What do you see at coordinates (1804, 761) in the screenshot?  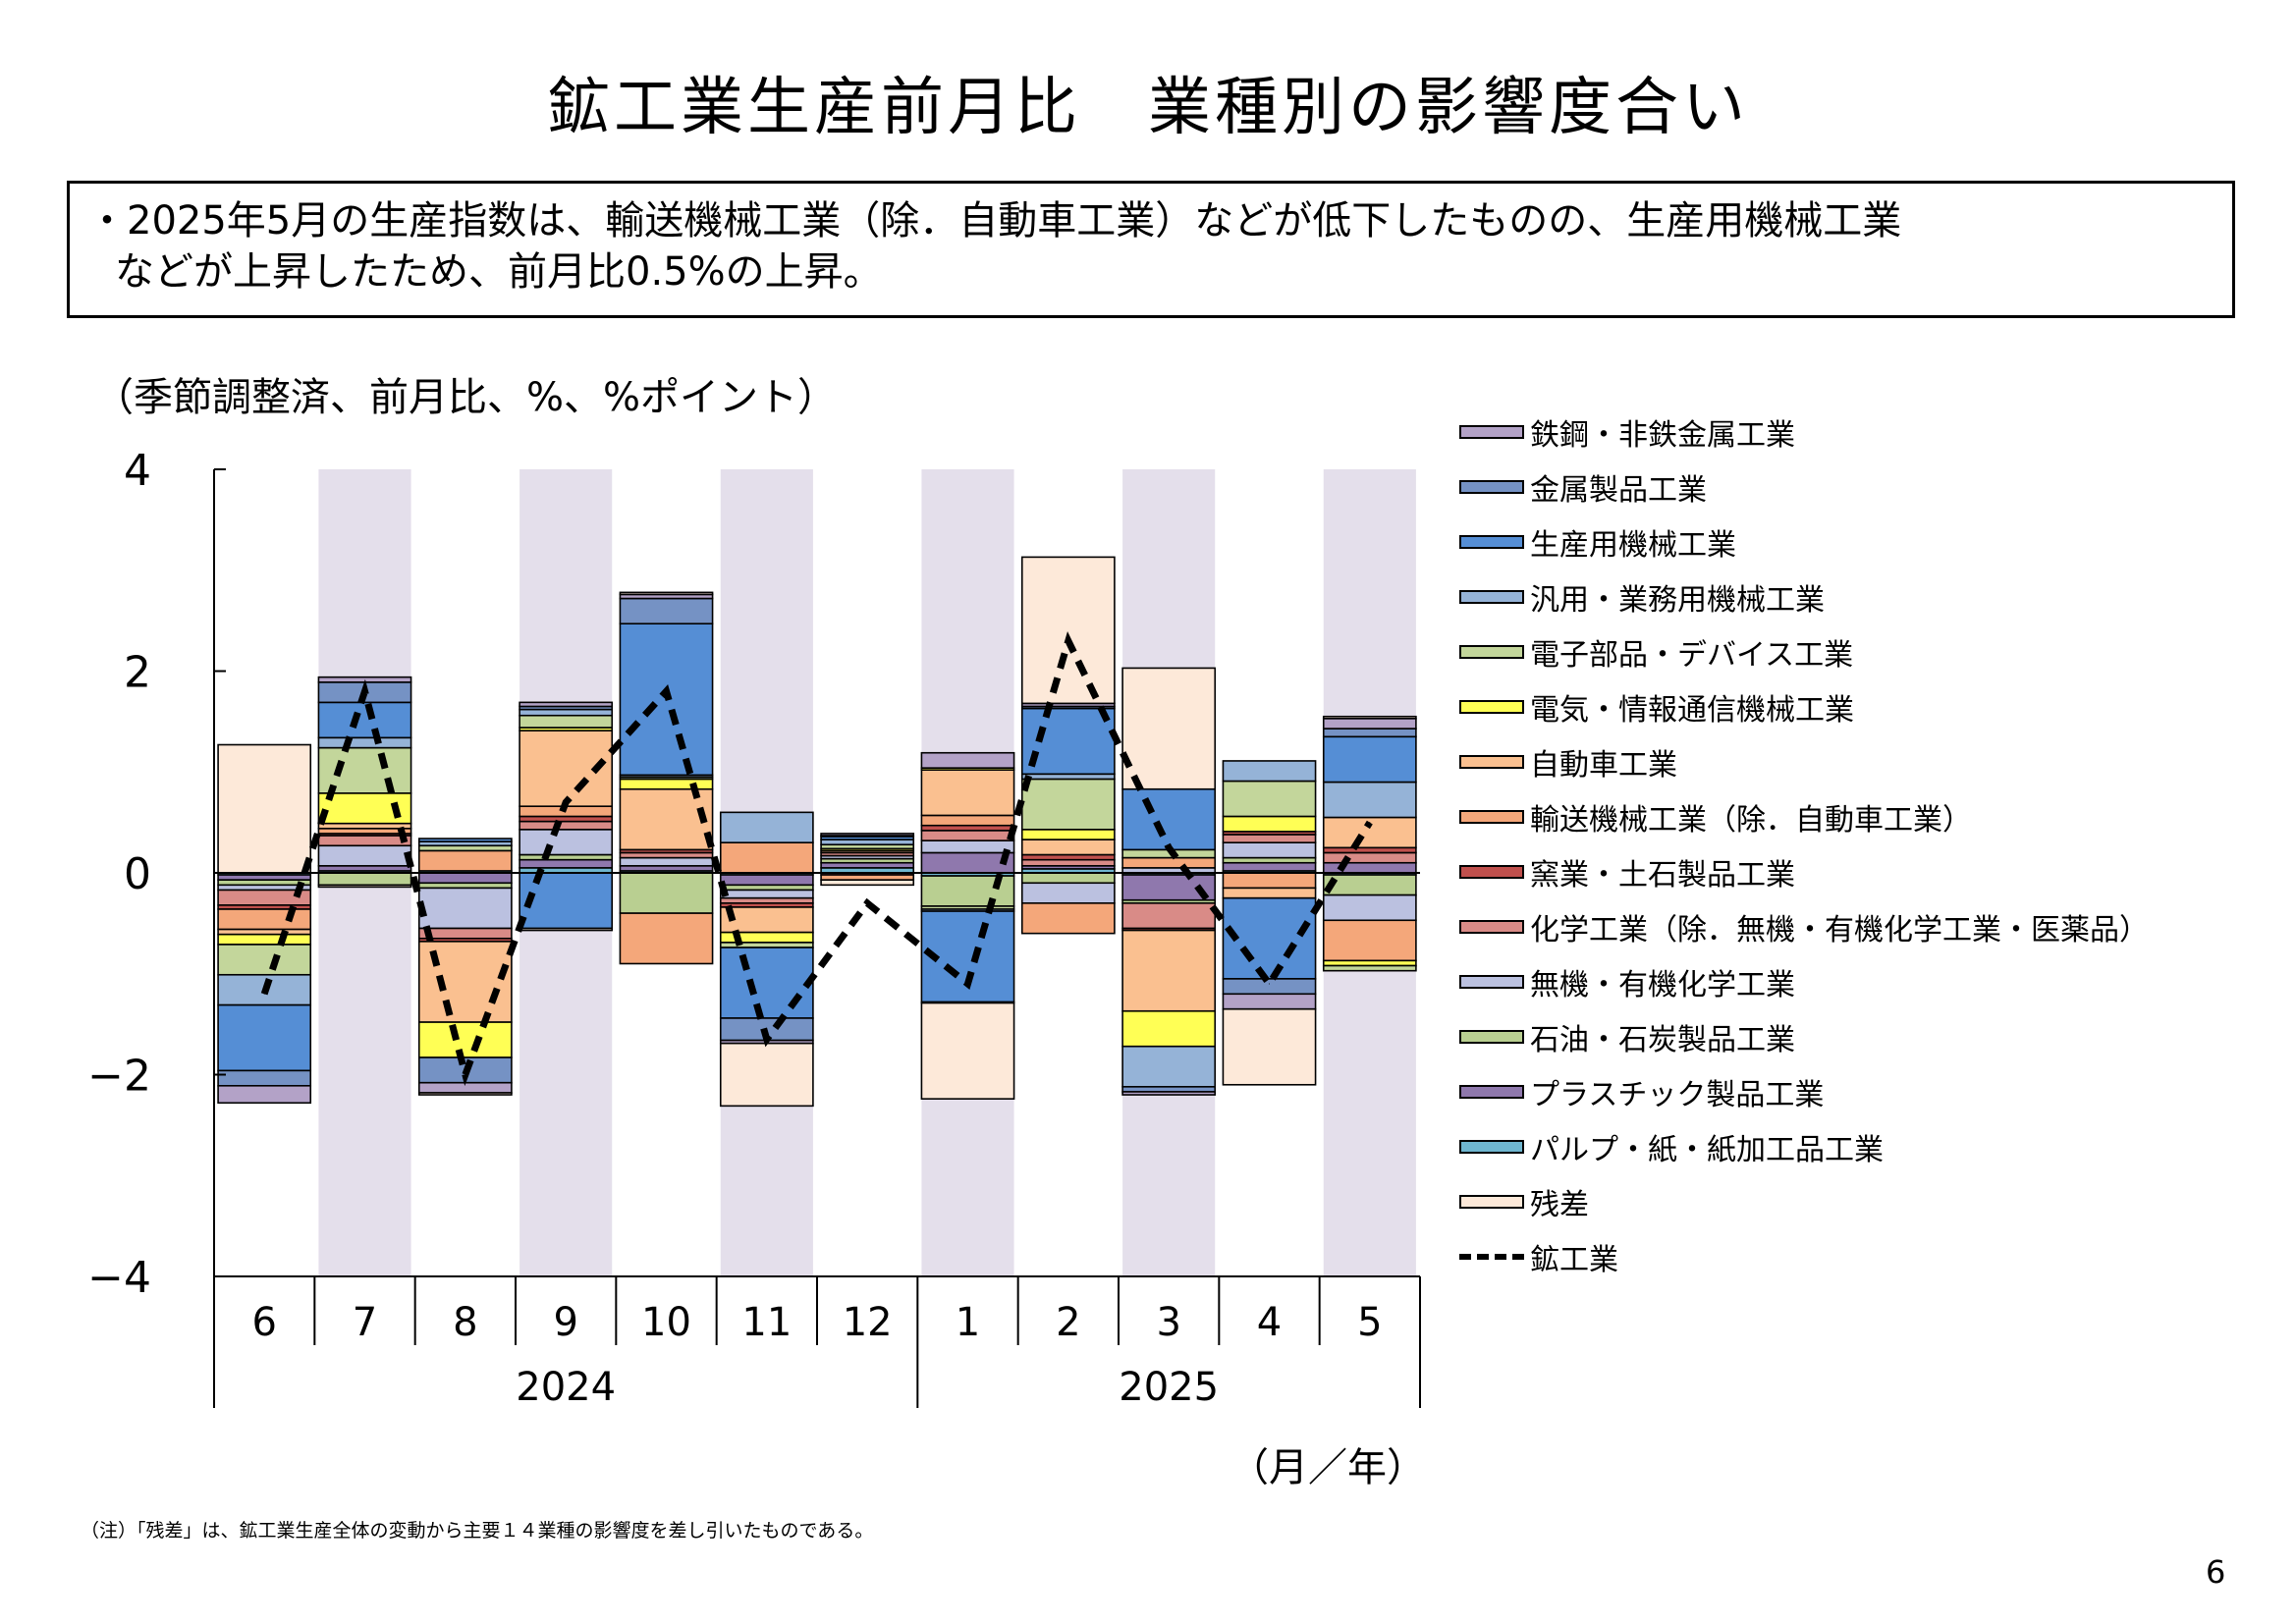 I see `legend-item: 自動車工業` at bounding box center [1804, 761].